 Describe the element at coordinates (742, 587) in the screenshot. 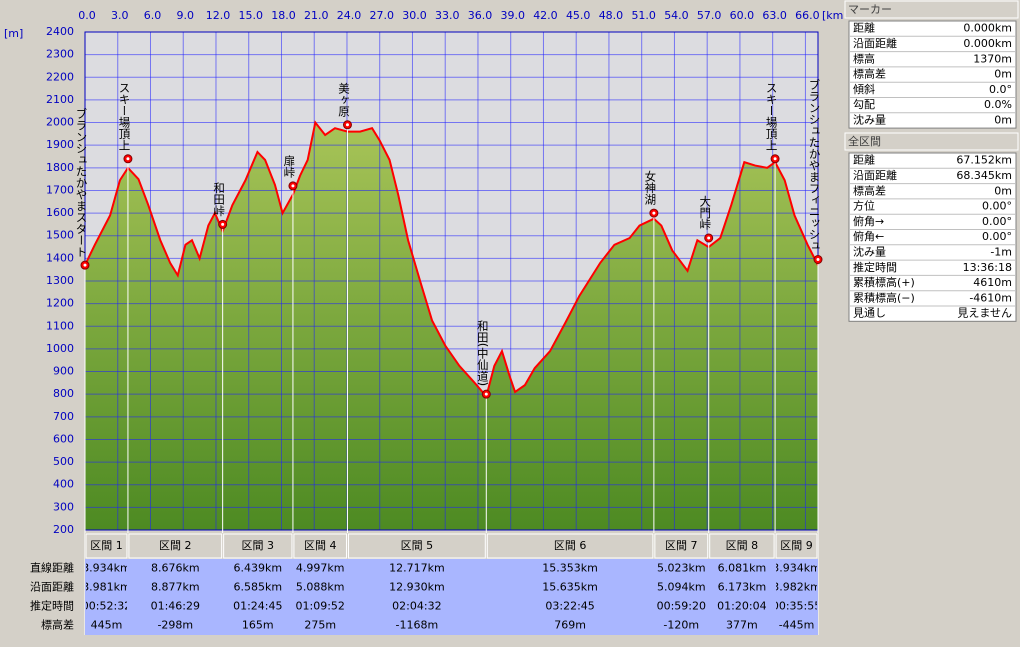

I see `section-value-cell: 6.173km` at that location.